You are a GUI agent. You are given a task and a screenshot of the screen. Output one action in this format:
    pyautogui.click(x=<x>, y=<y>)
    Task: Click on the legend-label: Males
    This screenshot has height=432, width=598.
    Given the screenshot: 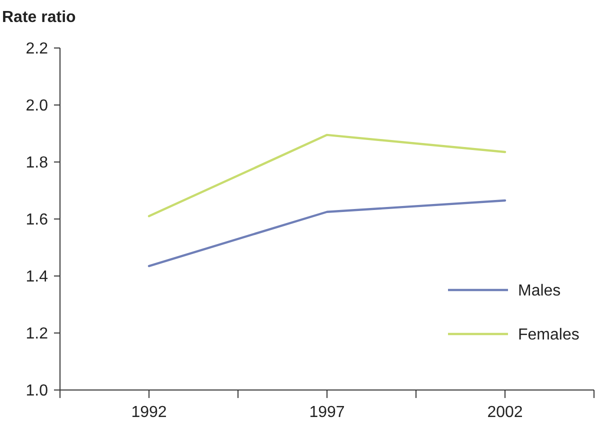 What is the action you would take?
    pyautogui.click(x=539, y=291)
    